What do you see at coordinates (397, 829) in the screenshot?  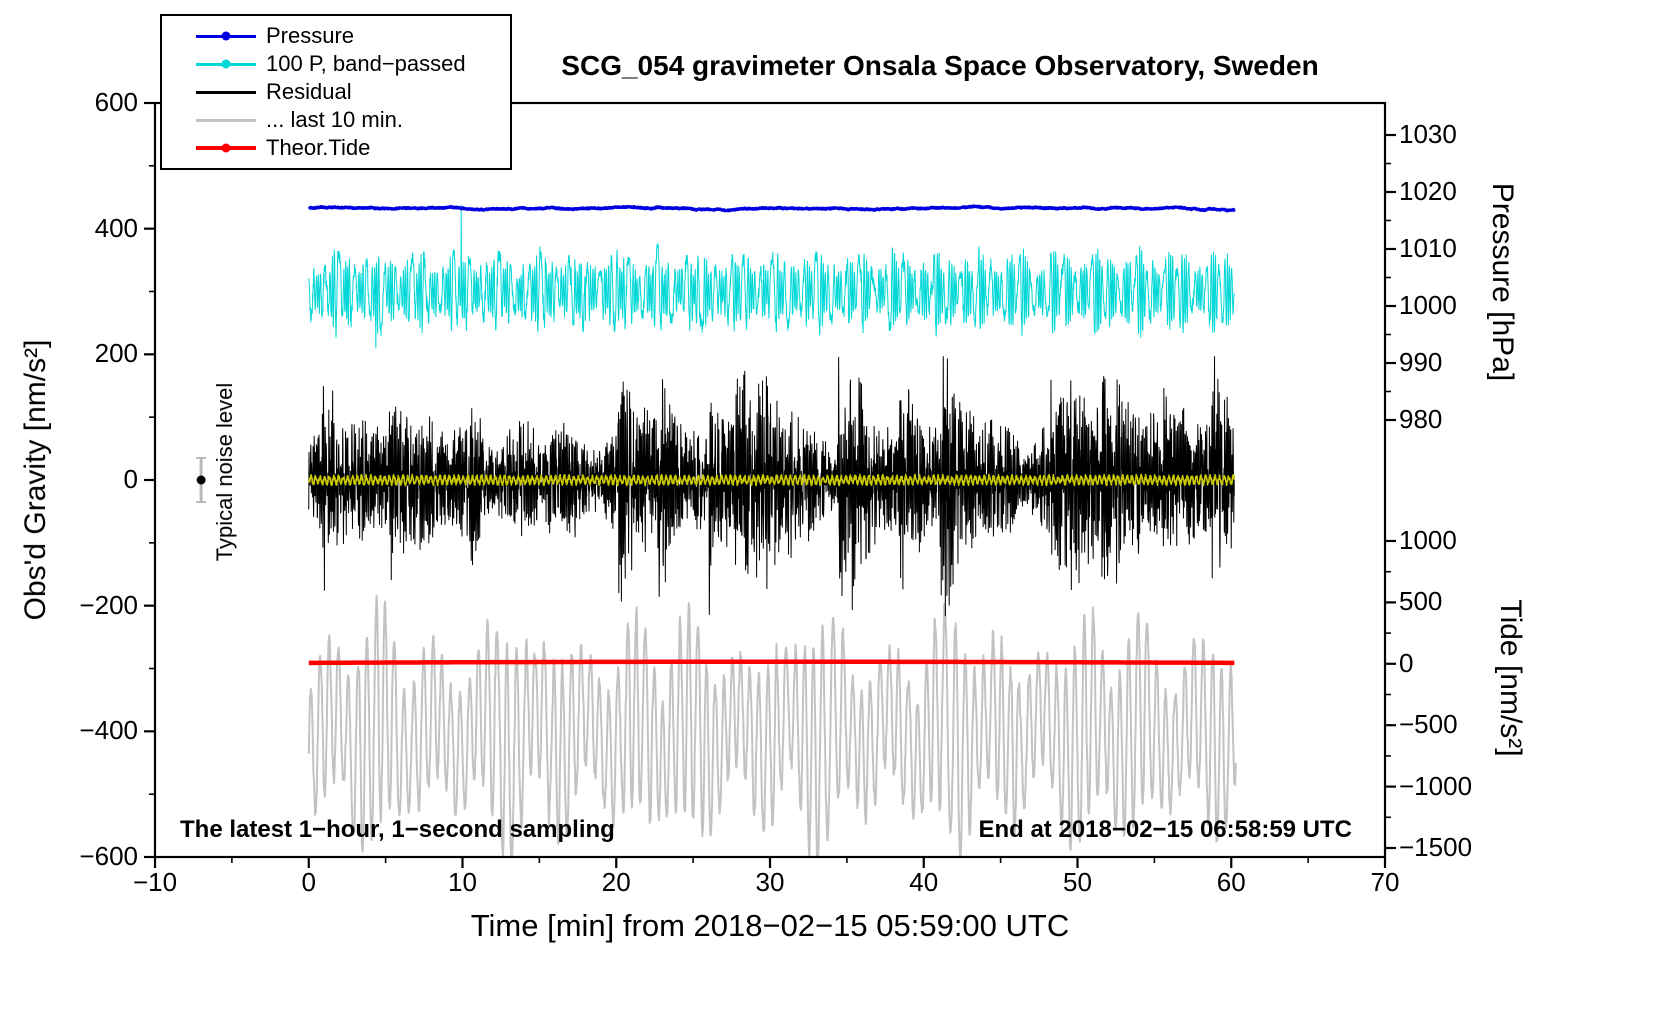 I see `sampling-note: The latest 1−hour, 1−second sampling` at bounding box center [397, 829].